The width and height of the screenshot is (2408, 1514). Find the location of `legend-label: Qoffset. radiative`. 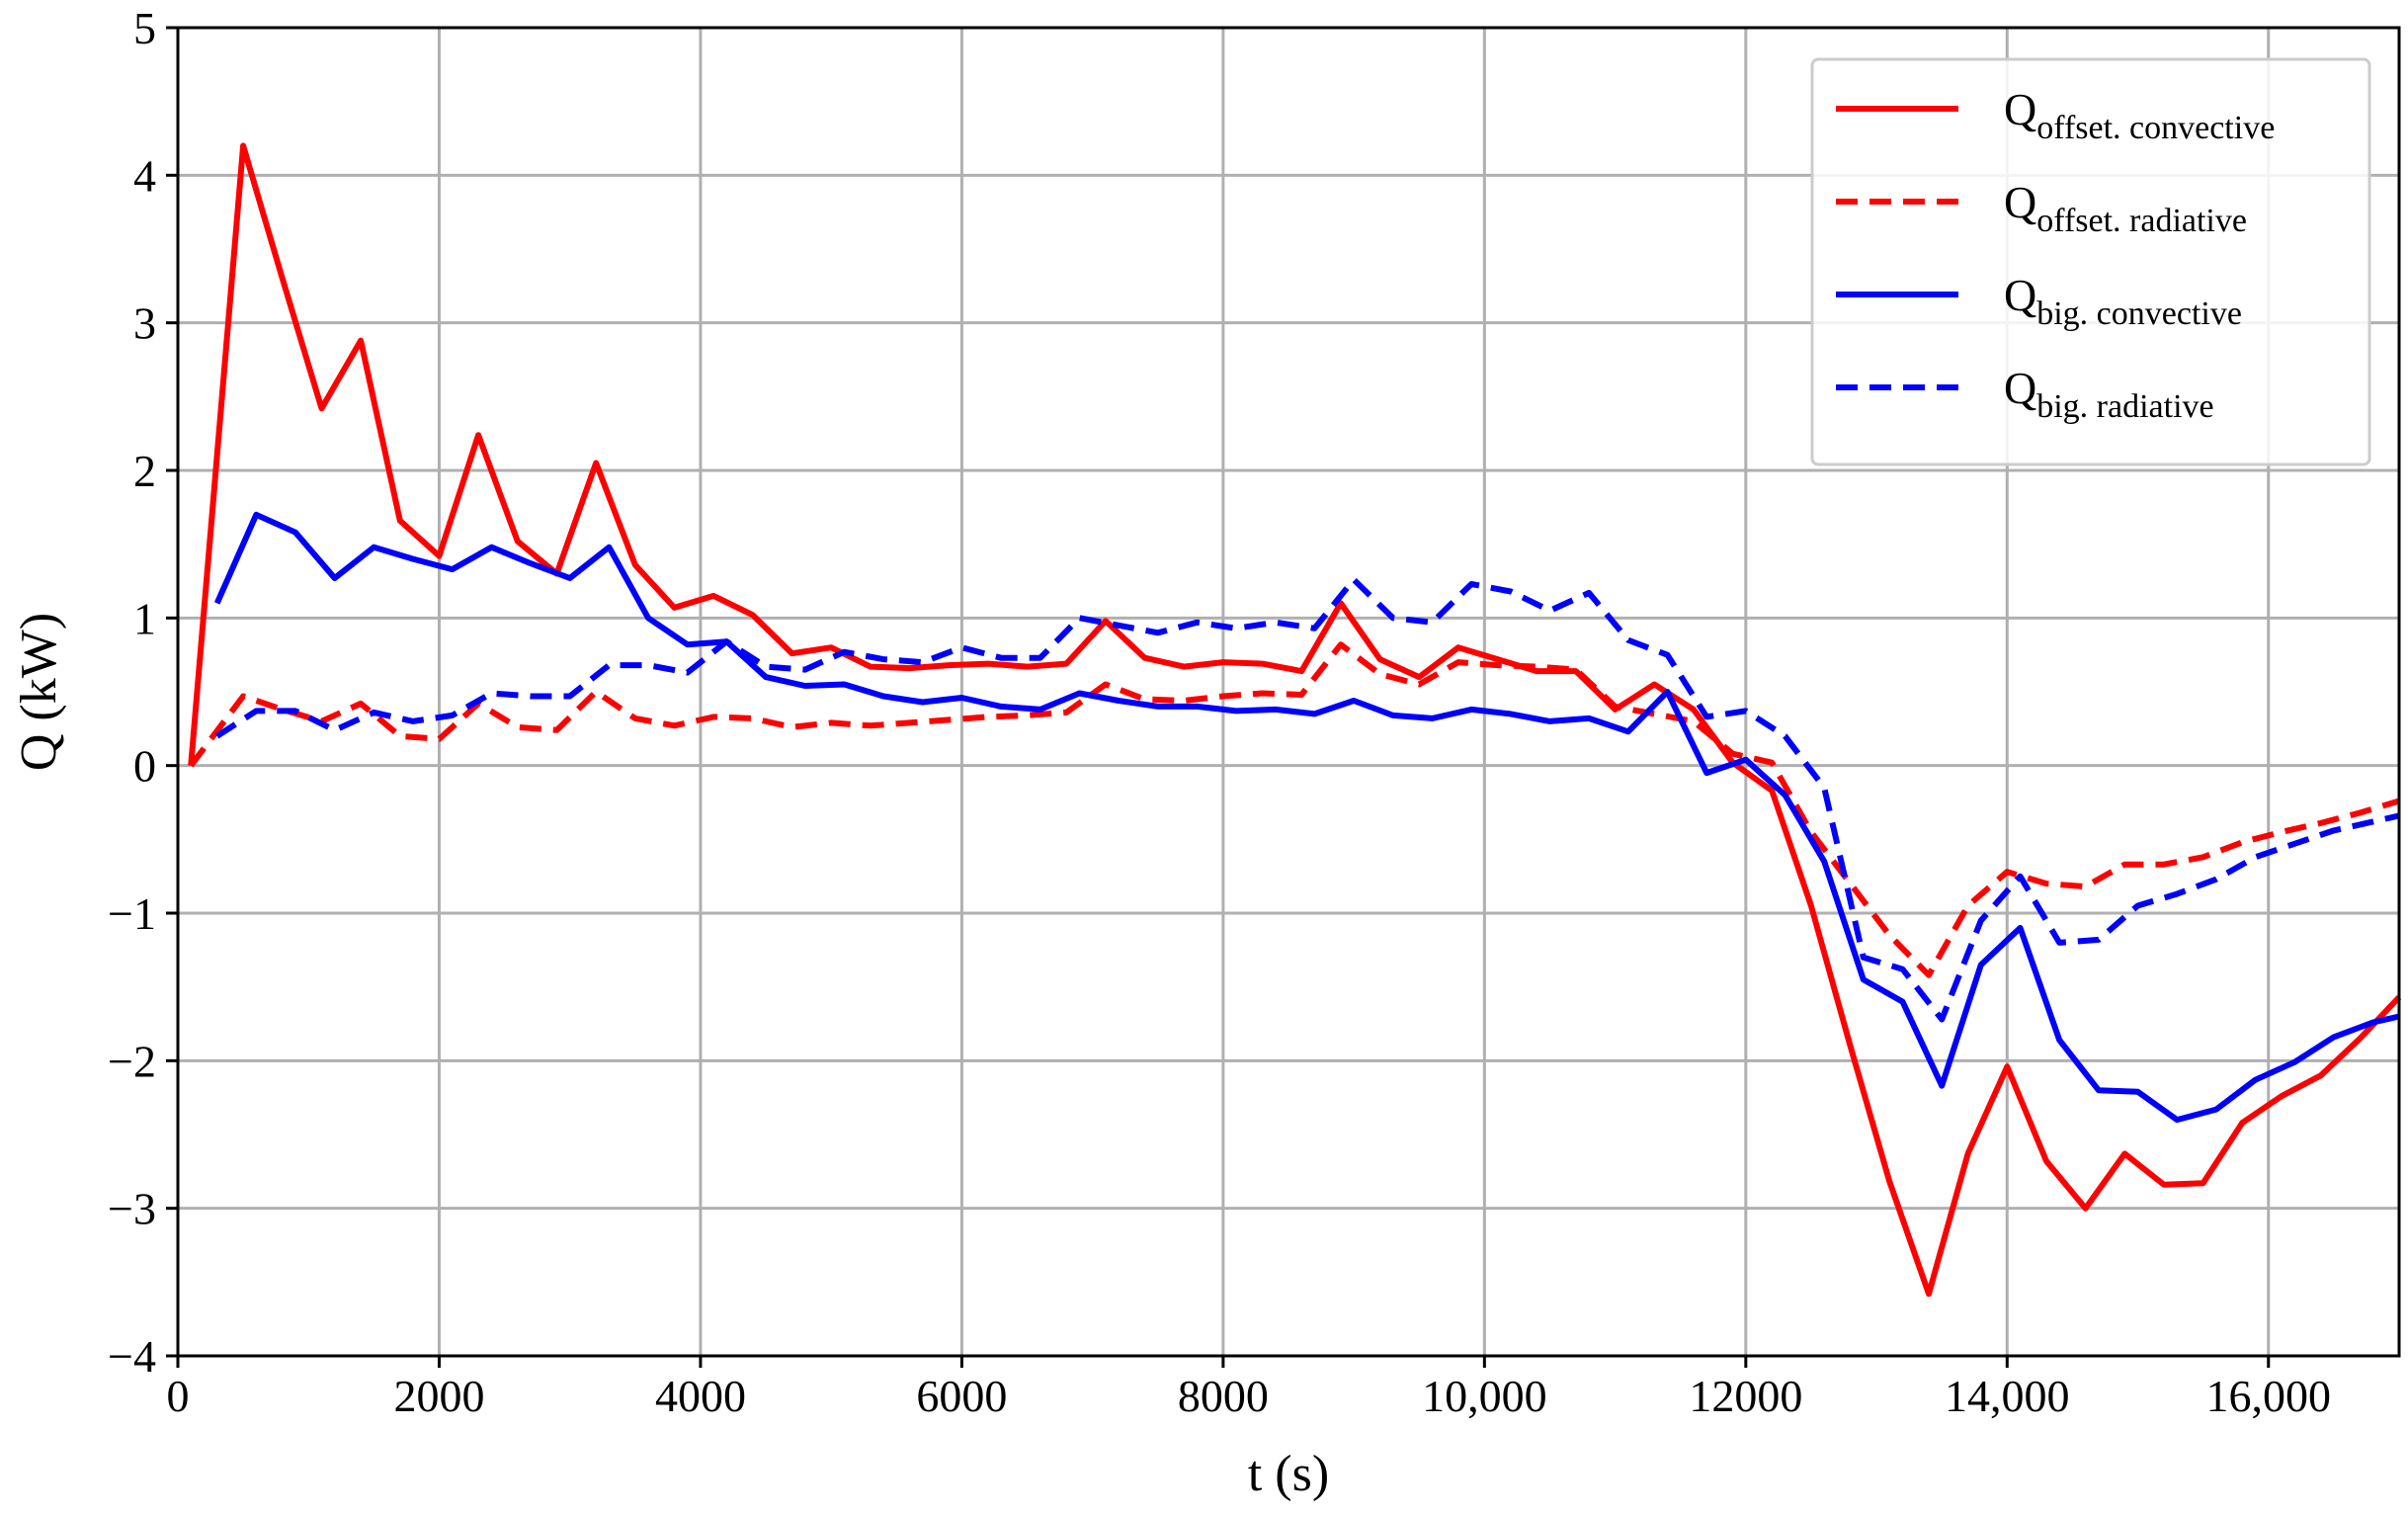

legend-label: Qoffset. radiative is located at coordinates (2125, 208).